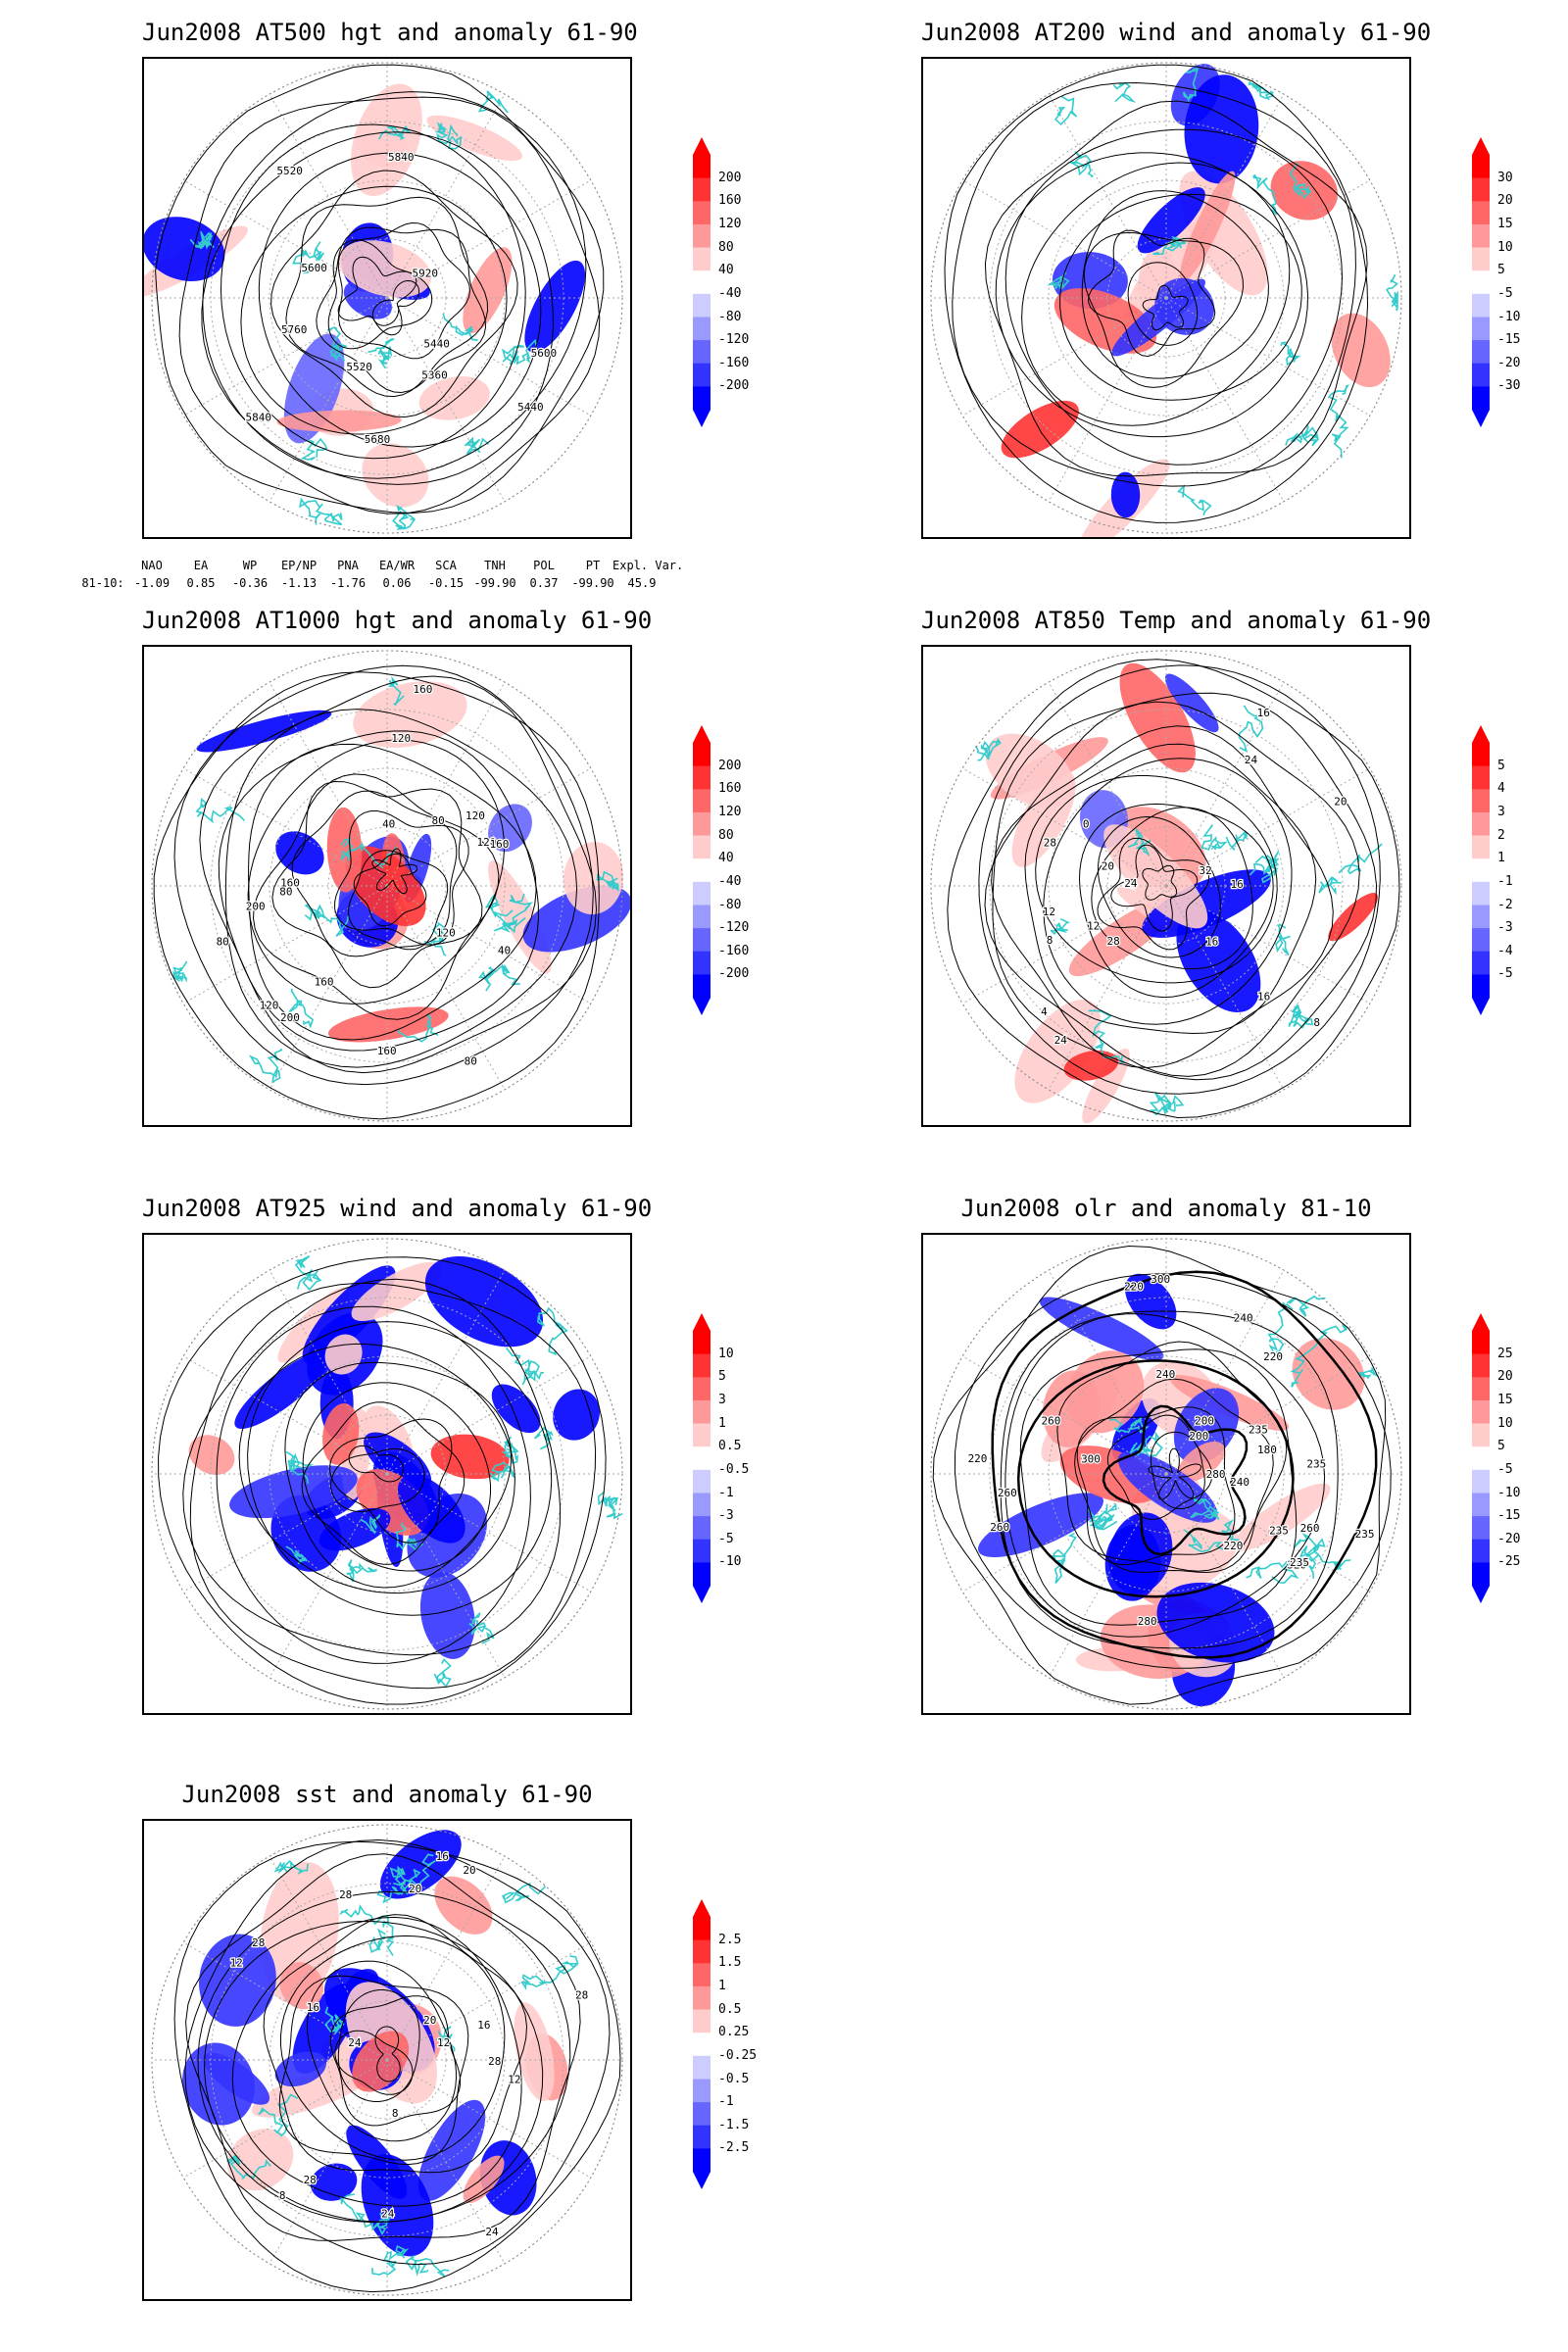  Describe the element at coordinates (387, 1794) in the screenshot. I see `panel-title: Jun2008 sst and anomaly 61-90` at that location.